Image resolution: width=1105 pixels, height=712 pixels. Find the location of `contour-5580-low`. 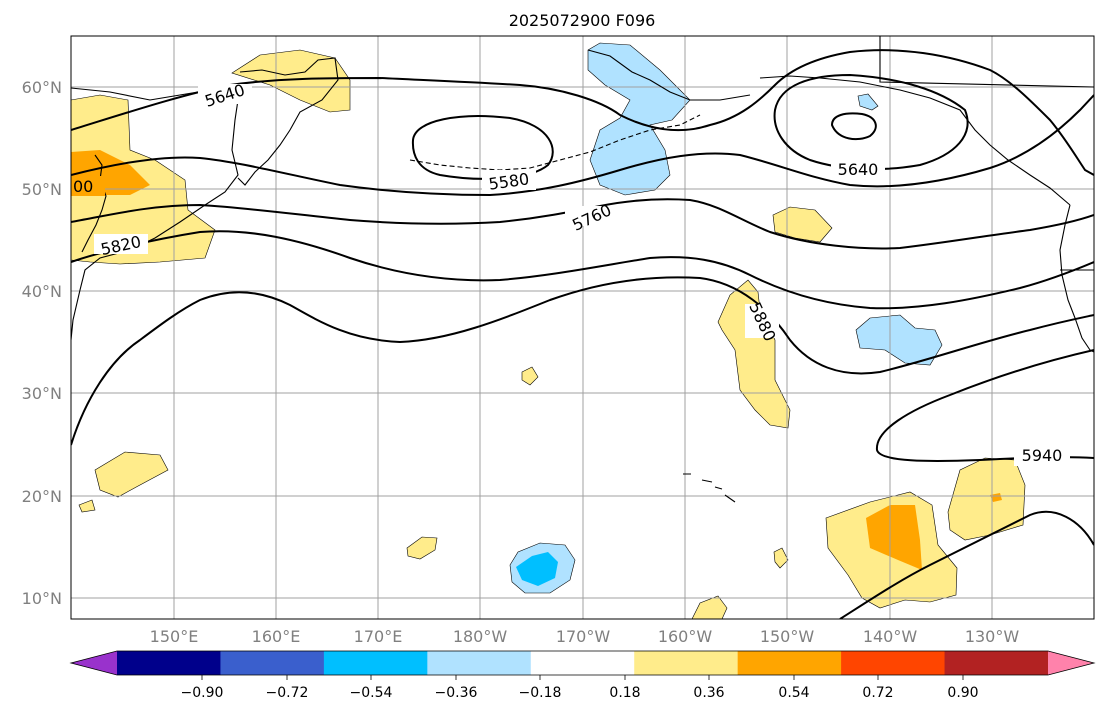

contour-5580-low is located at coordinates (482, 147).